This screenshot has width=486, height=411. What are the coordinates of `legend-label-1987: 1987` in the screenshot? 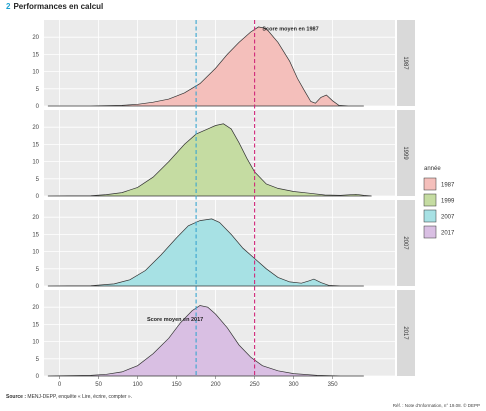 It's located at (448, 186).